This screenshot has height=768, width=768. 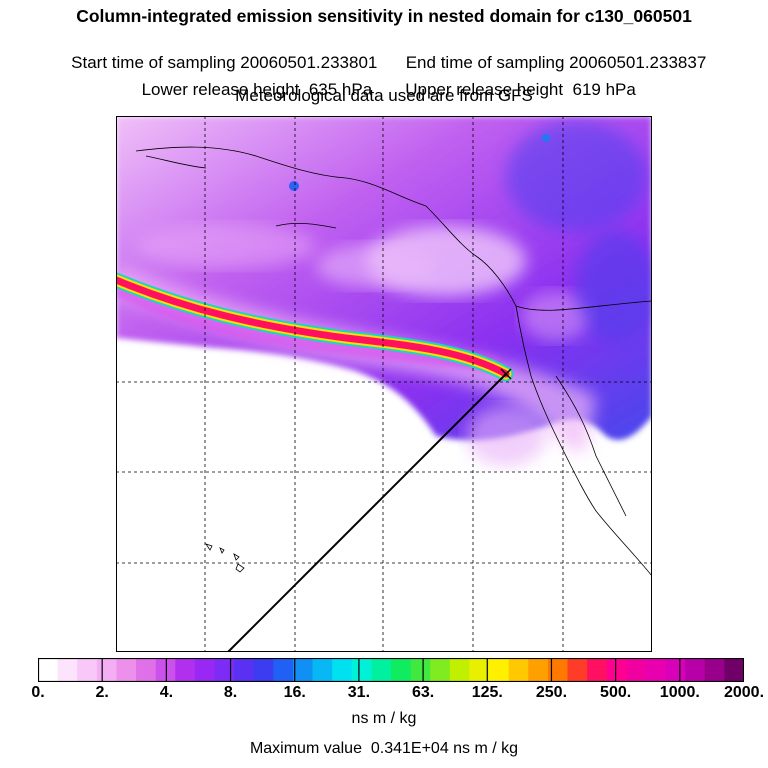 What do you see at coordinates (679, 692) in the screenshot?
I see `colorbar-tick-label: 1000.` at bounding box center [679, 692].